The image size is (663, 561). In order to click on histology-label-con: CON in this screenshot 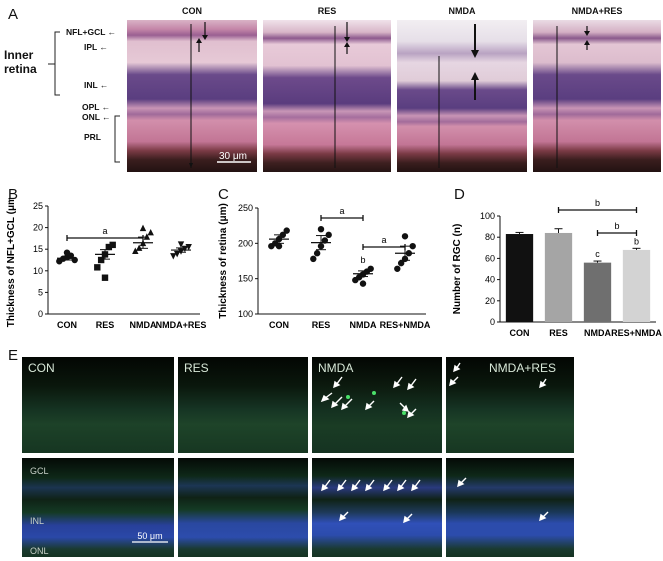, I will do `click(192, 11)`.